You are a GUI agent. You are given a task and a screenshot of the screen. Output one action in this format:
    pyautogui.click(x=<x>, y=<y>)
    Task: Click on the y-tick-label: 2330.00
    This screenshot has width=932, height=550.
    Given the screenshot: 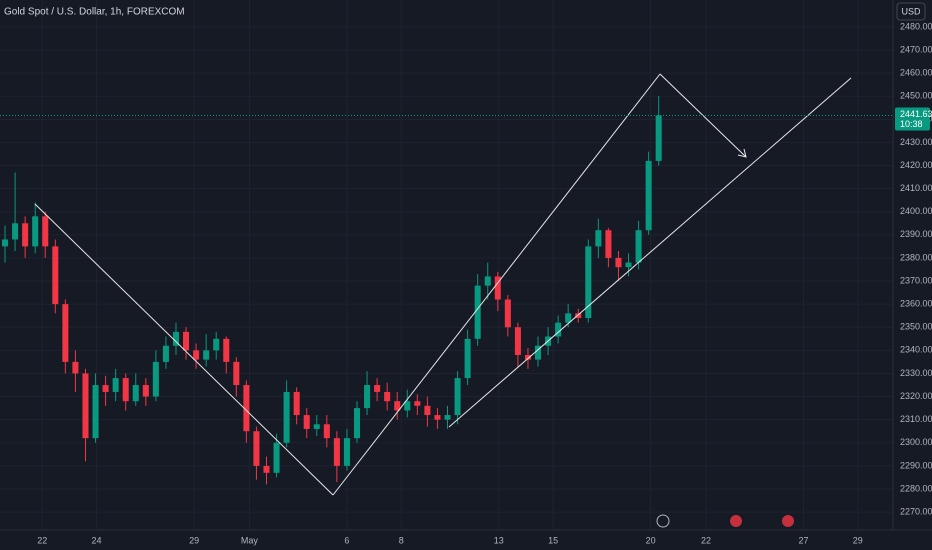 What is the action you would take?
    pyautogui.click(x=916, y=373)
    